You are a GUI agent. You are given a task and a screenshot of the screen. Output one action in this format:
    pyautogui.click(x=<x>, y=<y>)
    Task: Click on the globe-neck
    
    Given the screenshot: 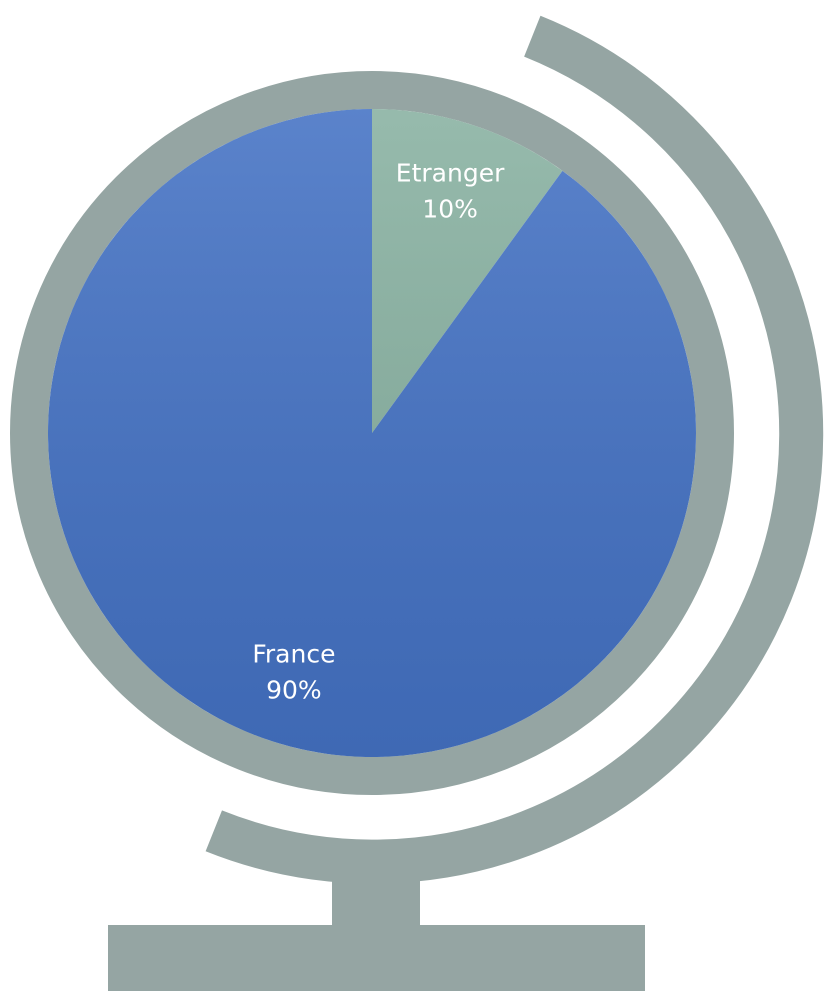 What is the action you would take?
    pyautogui.click(x=376, y=893)
    